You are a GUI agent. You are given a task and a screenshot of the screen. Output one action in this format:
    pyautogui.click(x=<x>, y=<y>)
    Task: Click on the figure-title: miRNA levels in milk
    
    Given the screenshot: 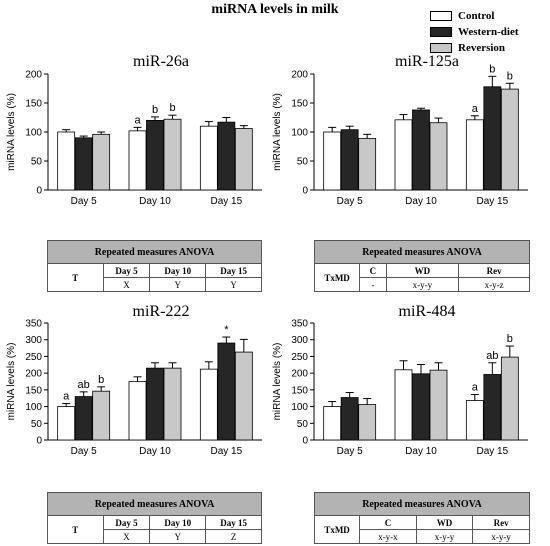 What is the action you would take?
    pyautogui.click(x=275, y=9)
    